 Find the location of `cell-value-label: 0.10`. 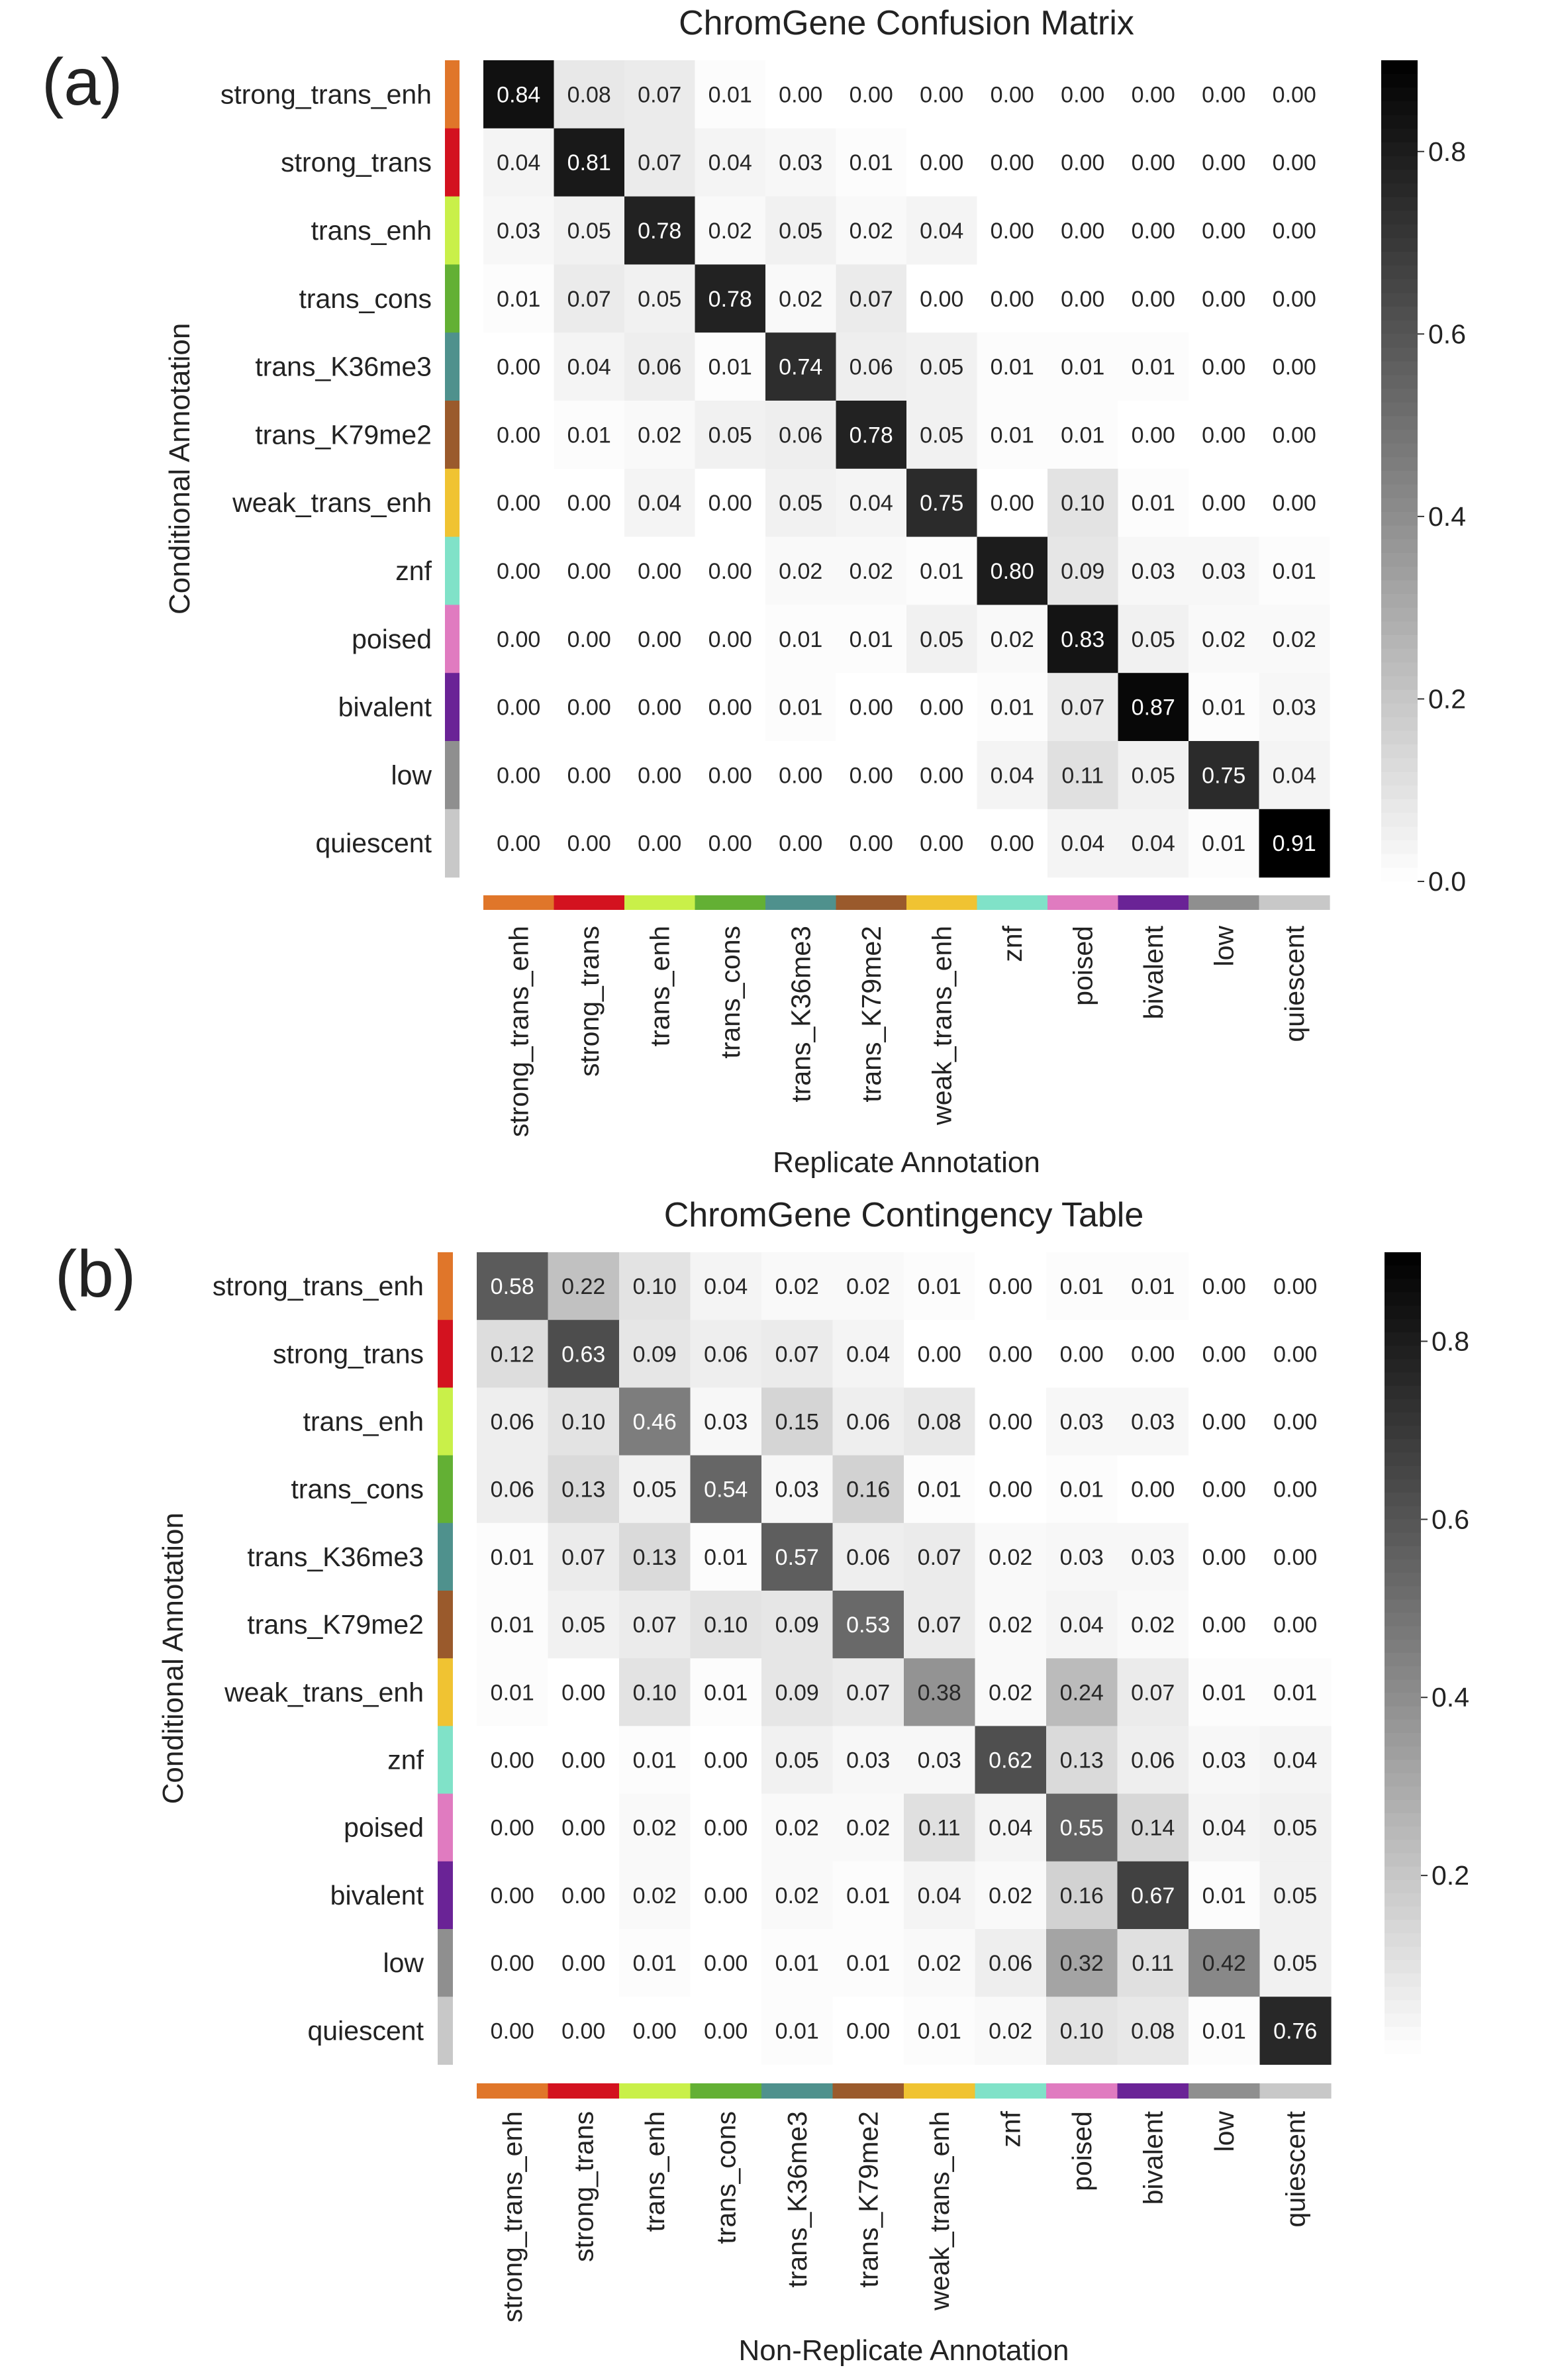

cell-value-label: 0.10 is located at coordinates (583, 1422).